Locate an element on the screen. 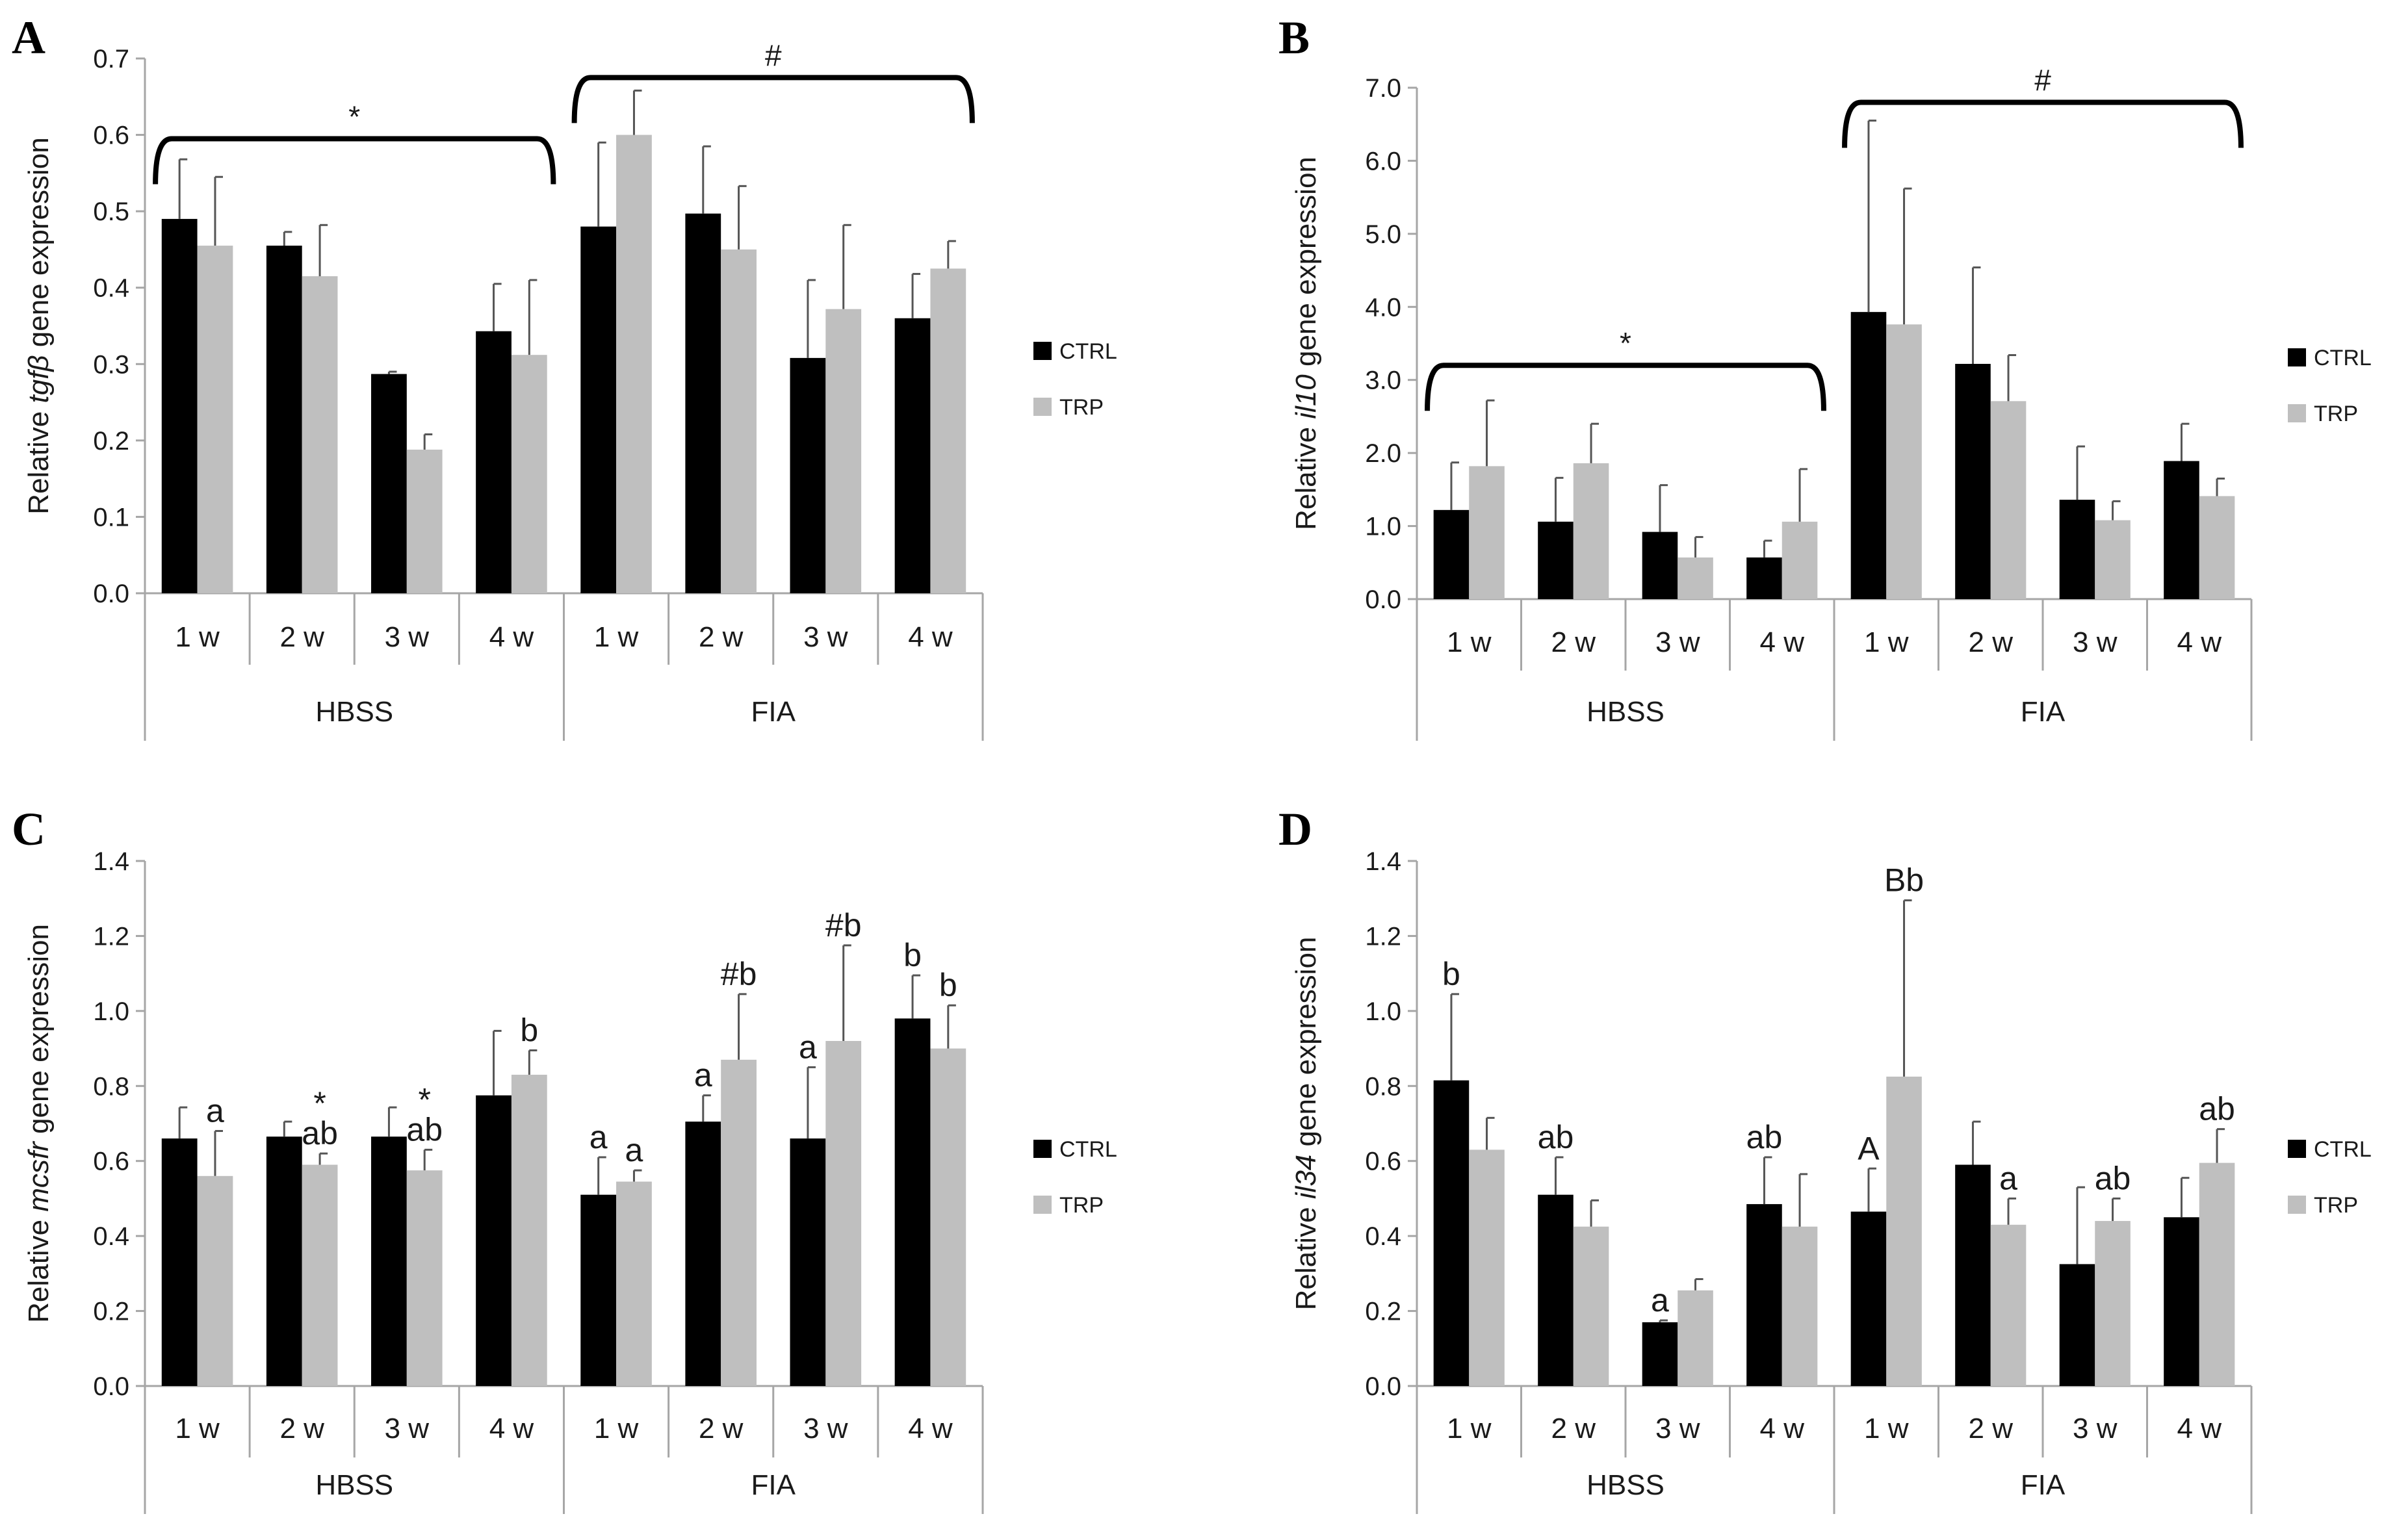 Image resolution: width=2397 pixels, height=1540 pixels. y-axis-label: Relative mcsfr gene expression is located at coordinates (39, 1123).